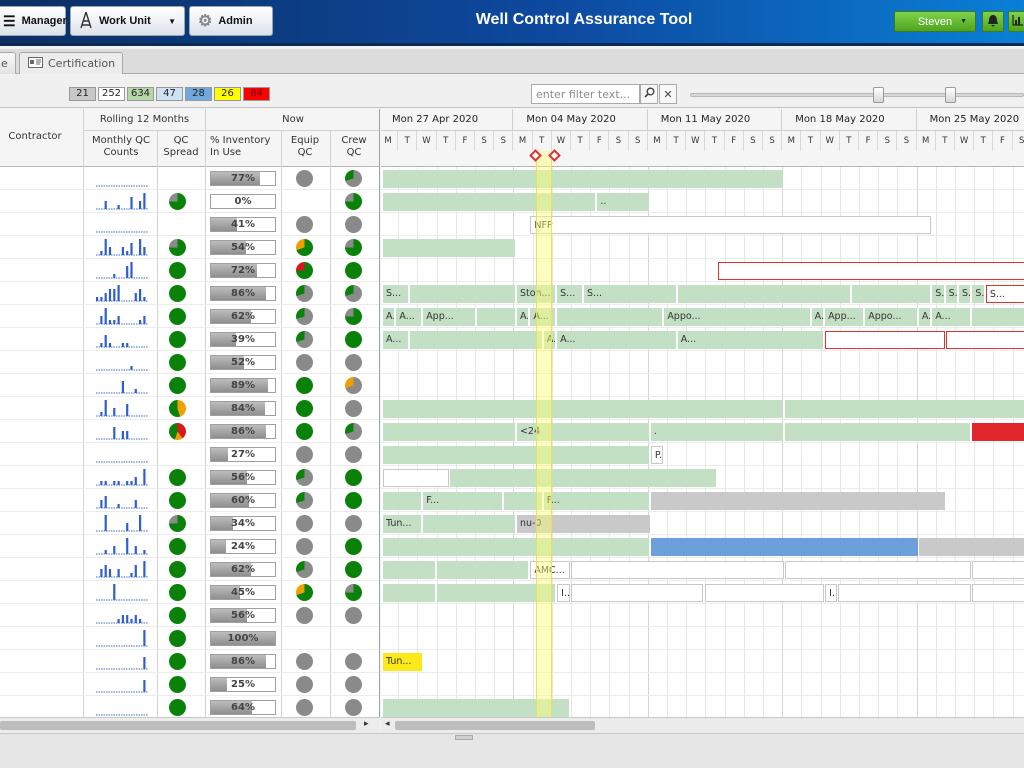 This screenshot has height=768, width=1024. What do you see at coordinates (623, 202) in the screenshot?
I see `gantt-bar: ..` at bounding box center [623, 202].